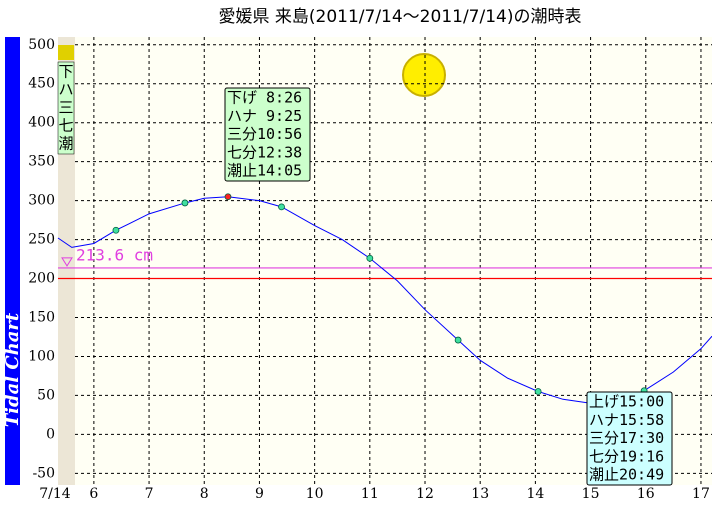 Image resolution: width=712 pixels, height=515 pixels. Describe the element at coordinates (65, 144) in the screenshot. I see `side-label: 潮` at that location.